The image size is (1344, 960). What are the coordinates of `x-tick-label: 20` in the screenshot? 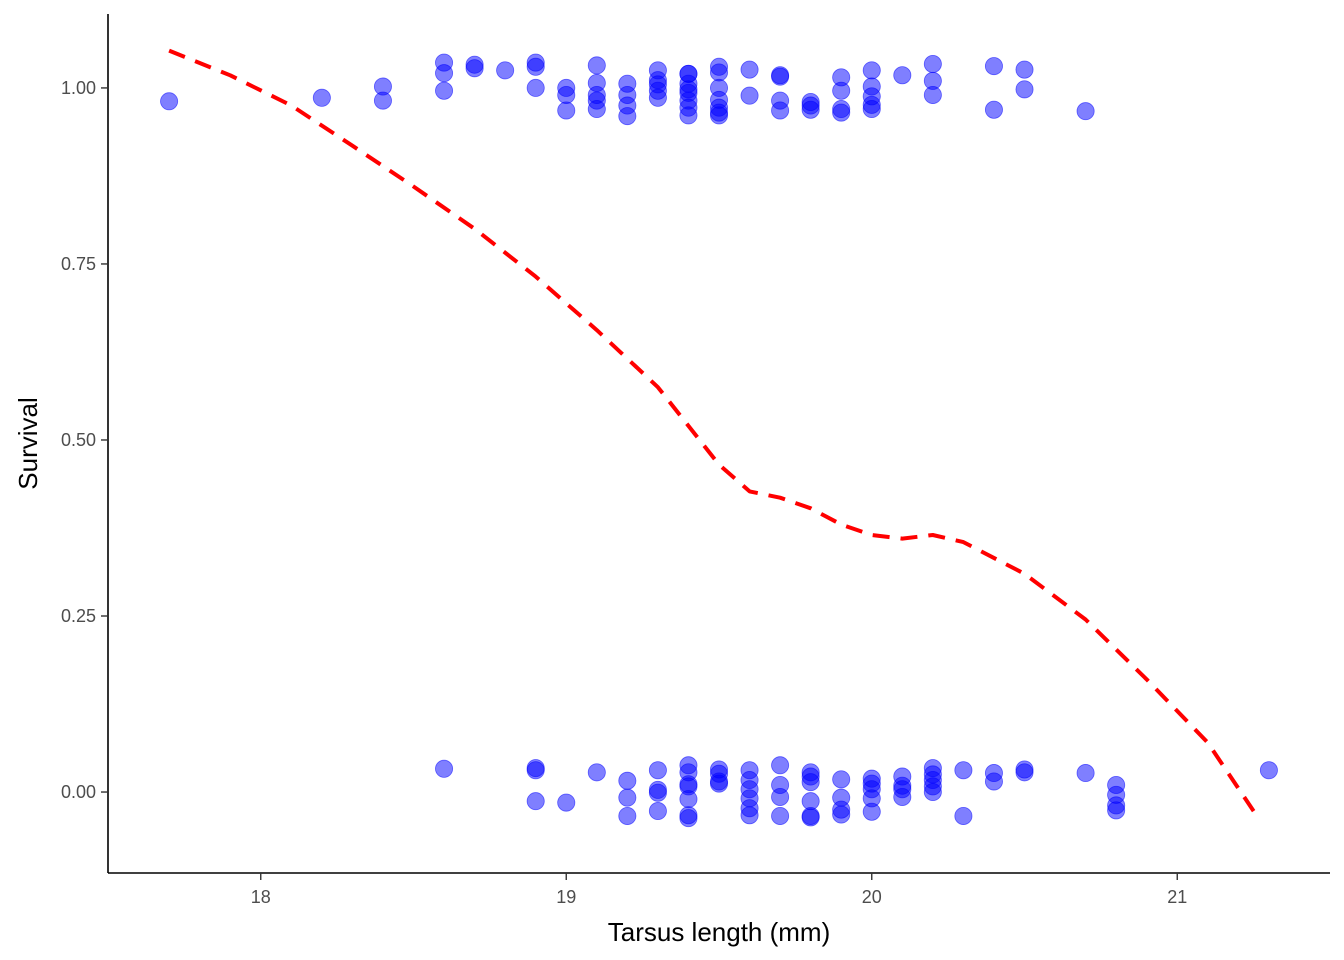 It's located at (872, 897).